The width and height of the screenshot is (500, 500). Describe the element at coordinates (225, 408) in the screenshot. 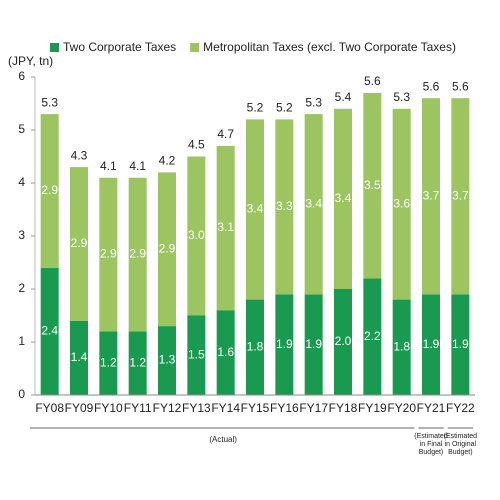

I see `x-tick-label: FY14` at that location.